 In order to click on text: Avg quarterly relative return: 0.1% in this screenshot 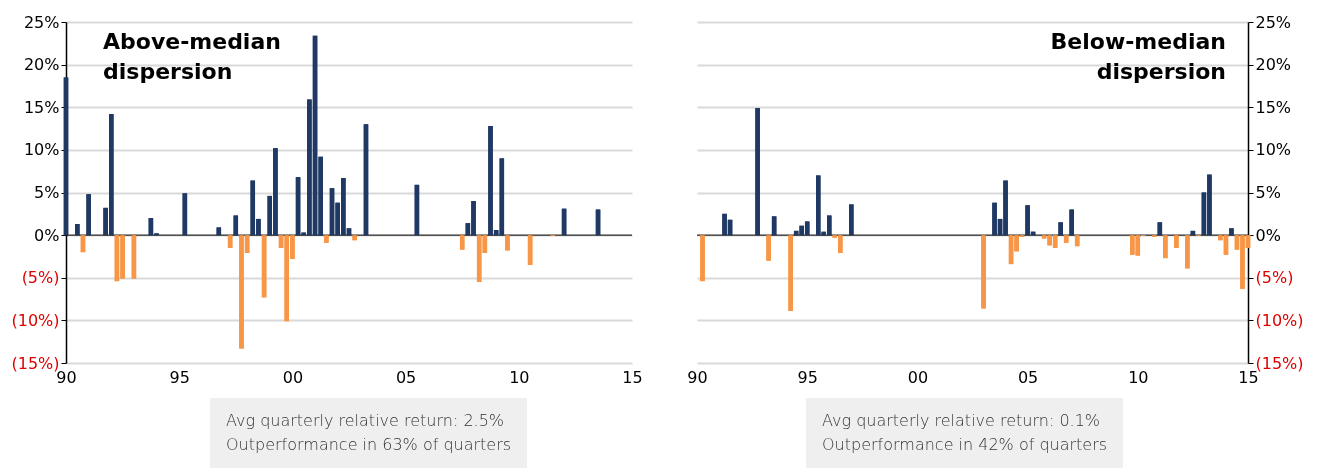, I will do `click(962, 421)`.